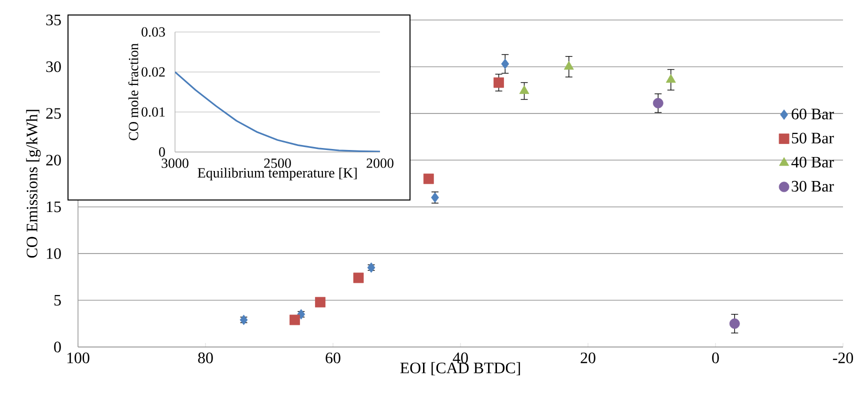 The height and width of the screenshot is (401, 858). What do you see at coordinates (813, 186) in the screenshot?
I see `legend-label: 30 Bar` at bounding box center [813, 186].